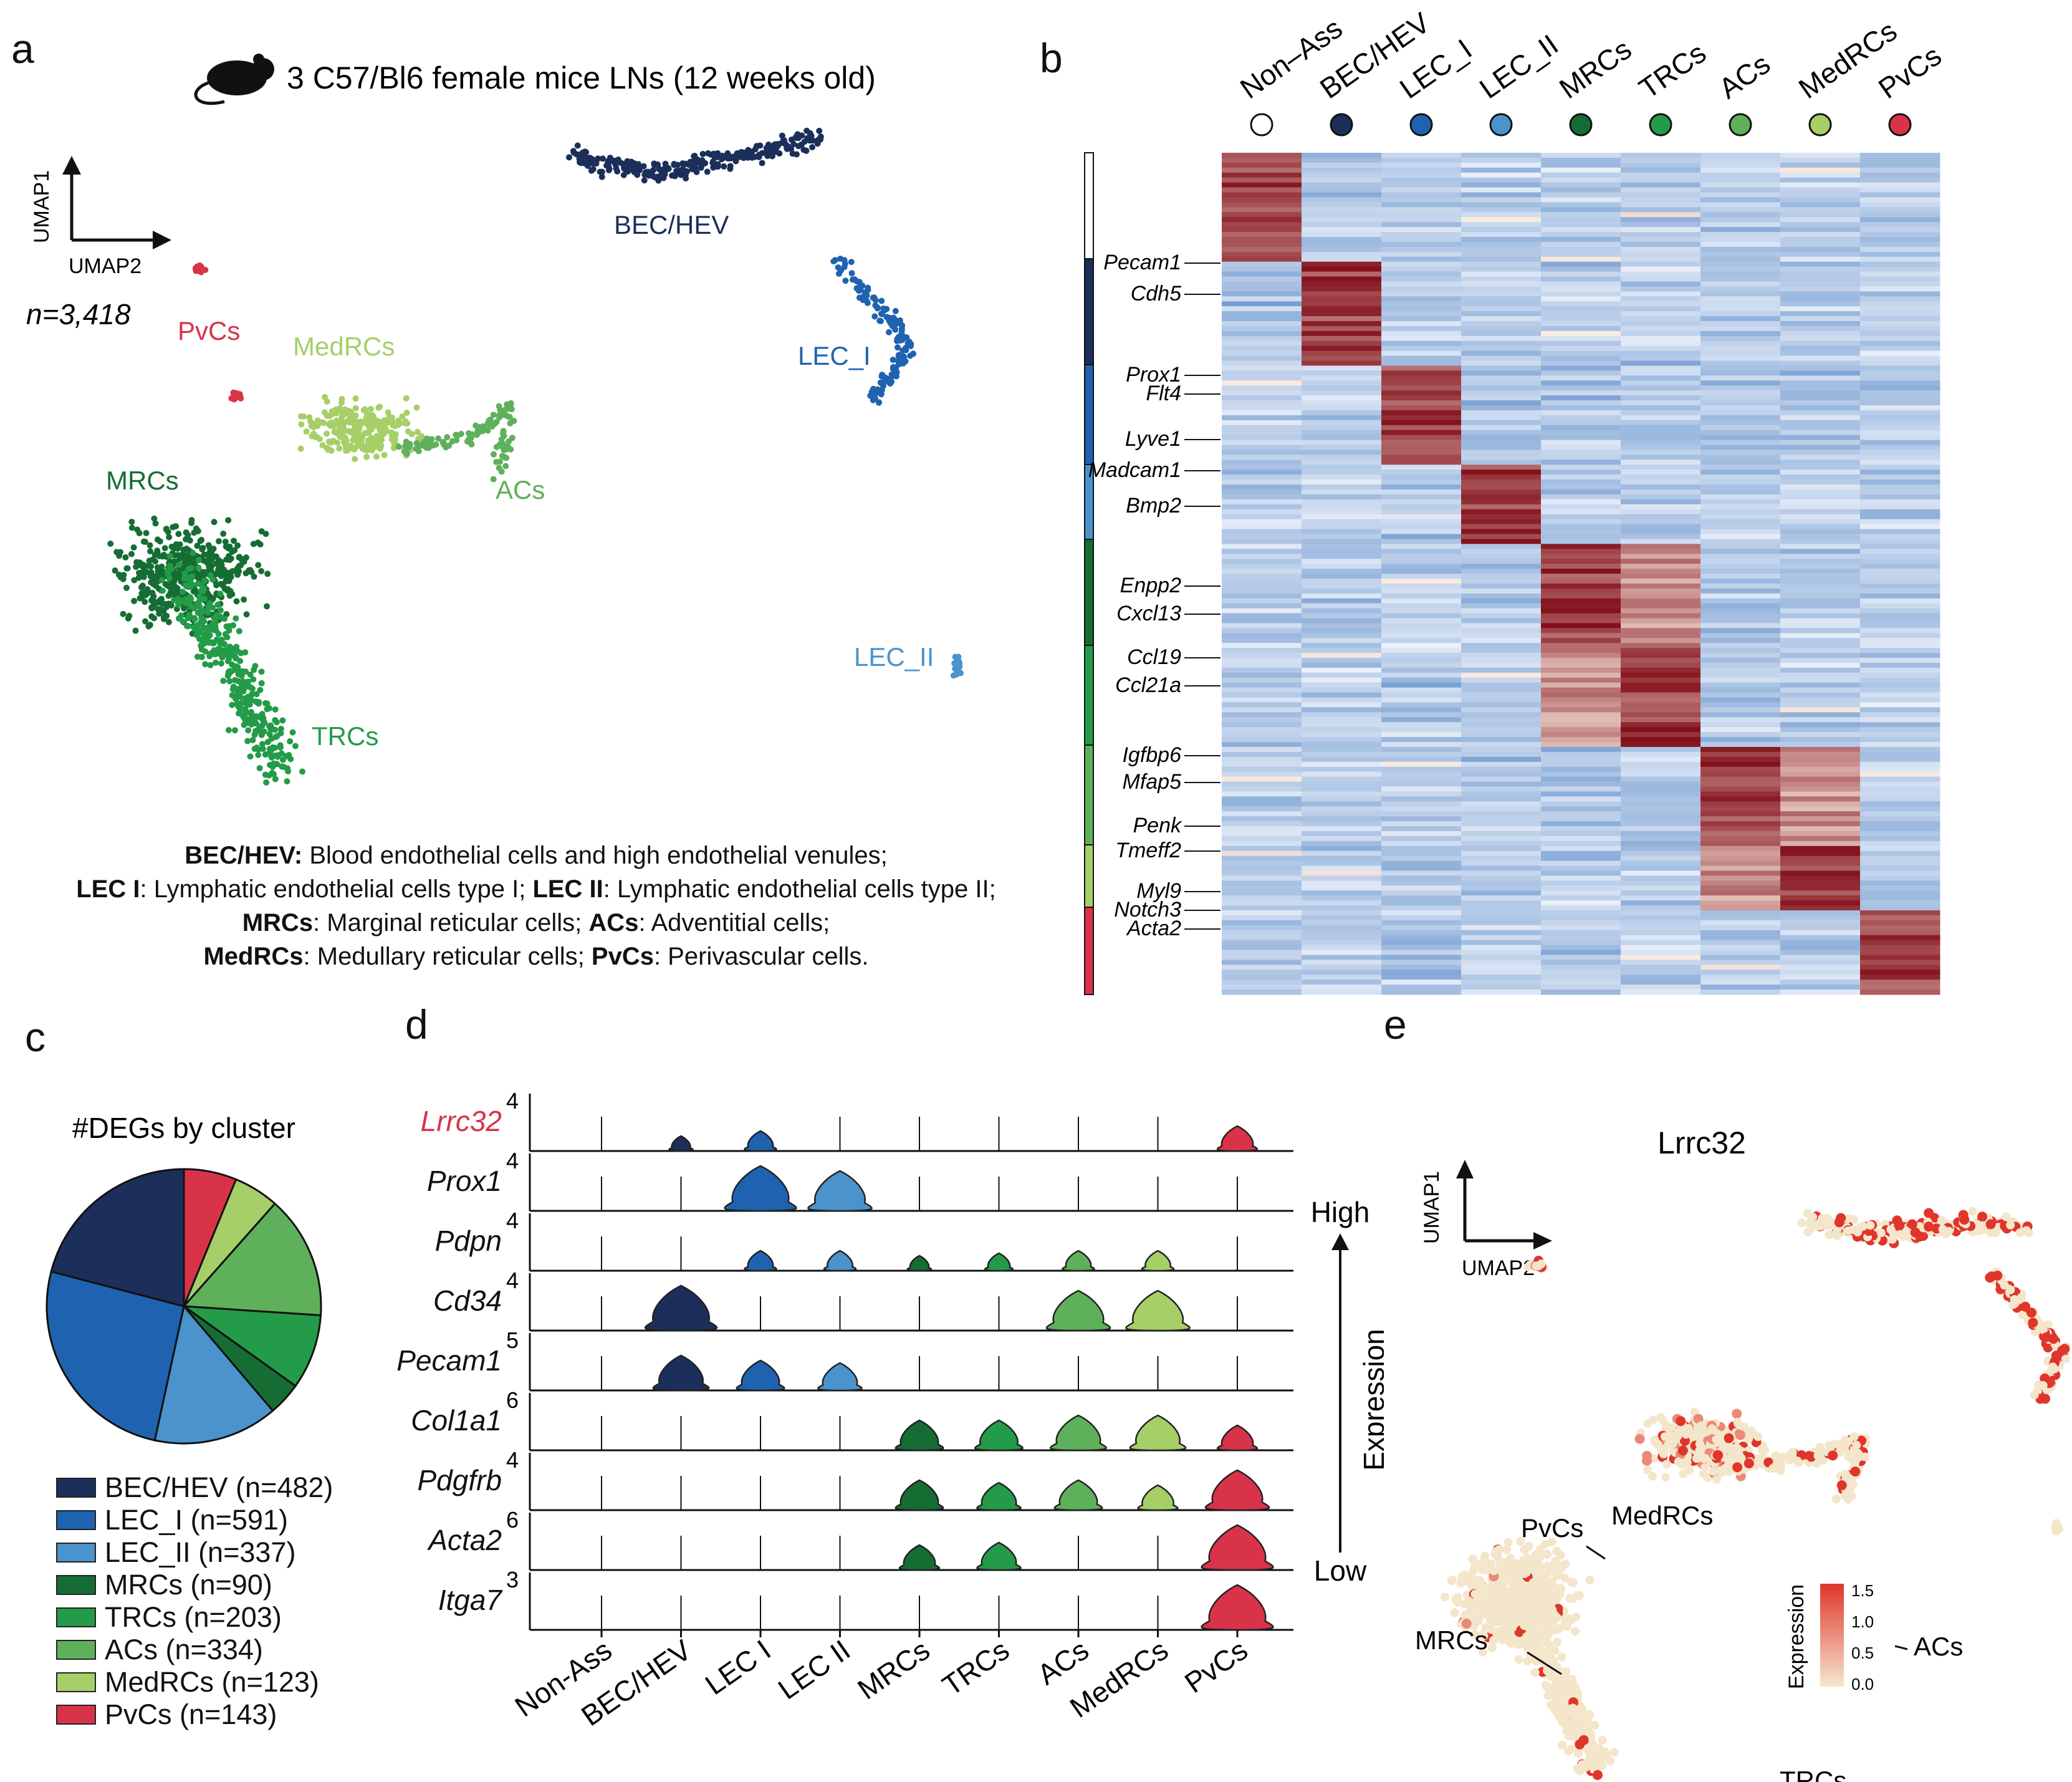 Image resolution: width=2072 pixels, height=1782 pixels. What do you see at coordinates (512, 1400) in the screenshot?
I see `violin-ymax-tick: 6` at bounding box center [512, 1400].